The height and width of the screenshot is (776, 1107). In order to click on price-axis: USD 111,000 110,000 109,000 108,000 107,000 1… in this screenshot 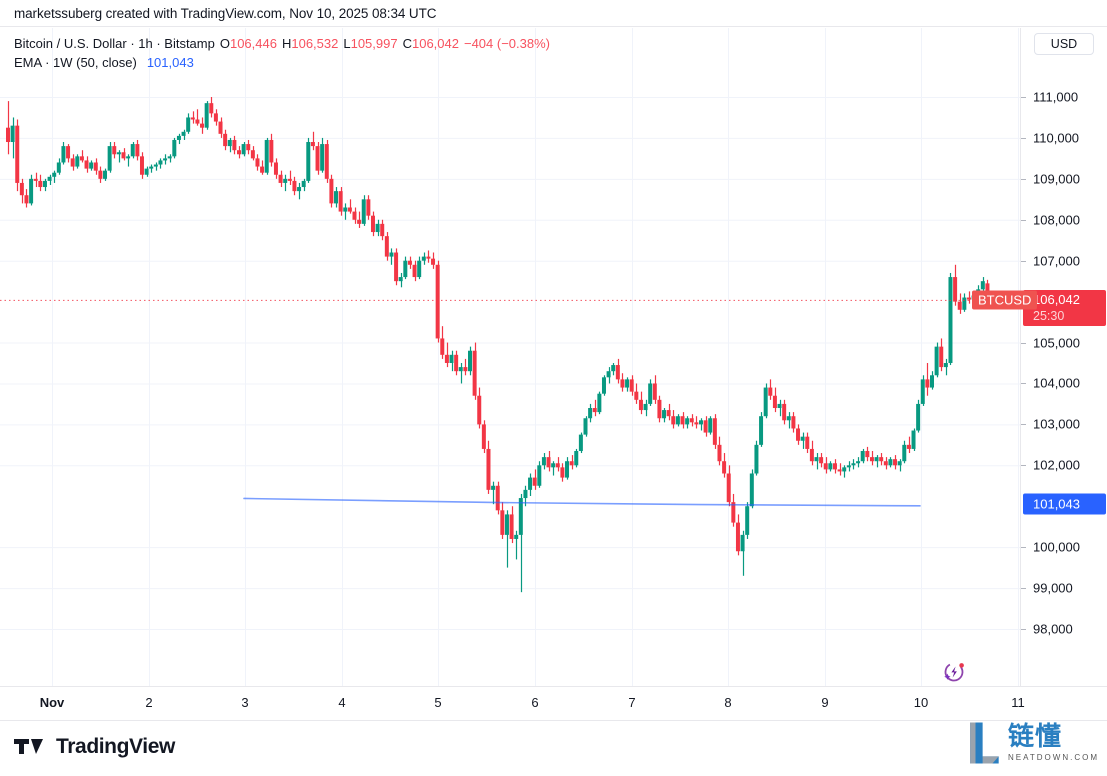, I will do `click(1063, 357)`.